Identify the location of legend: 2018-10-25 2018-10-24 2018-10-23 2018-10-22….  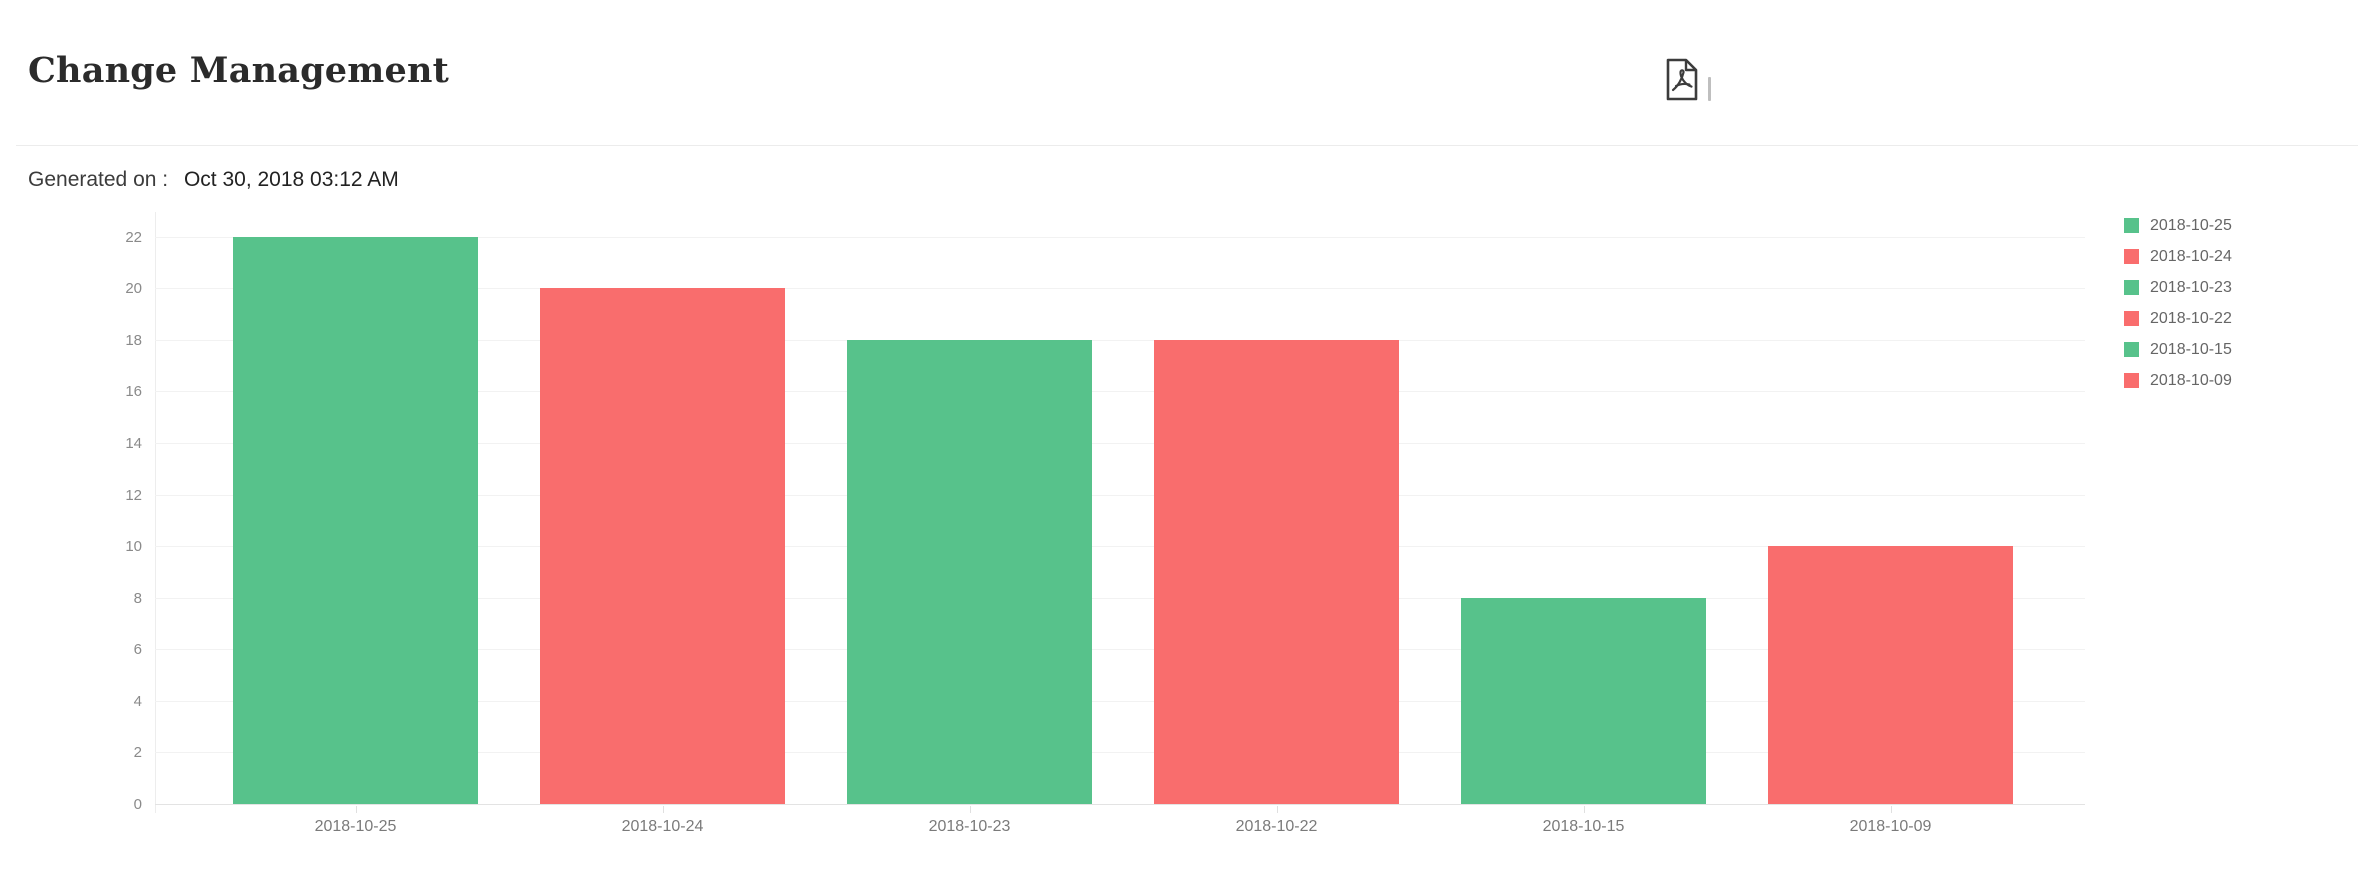
(2178, 302).